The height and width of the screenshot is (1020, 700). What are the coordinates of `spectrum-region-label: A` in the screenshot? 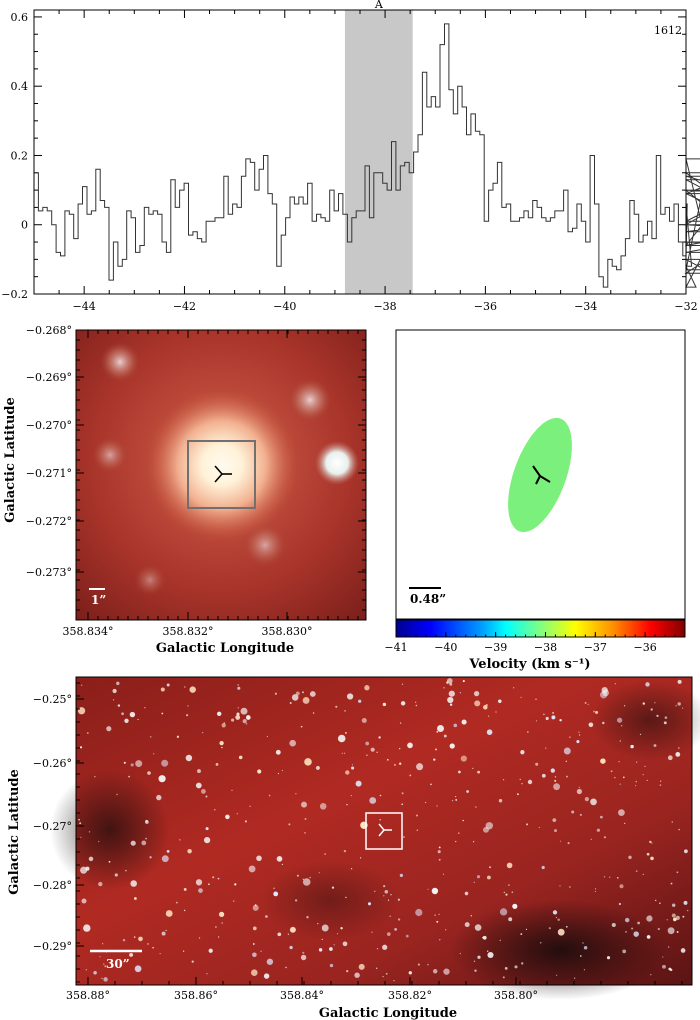 It's located at (379, 5).